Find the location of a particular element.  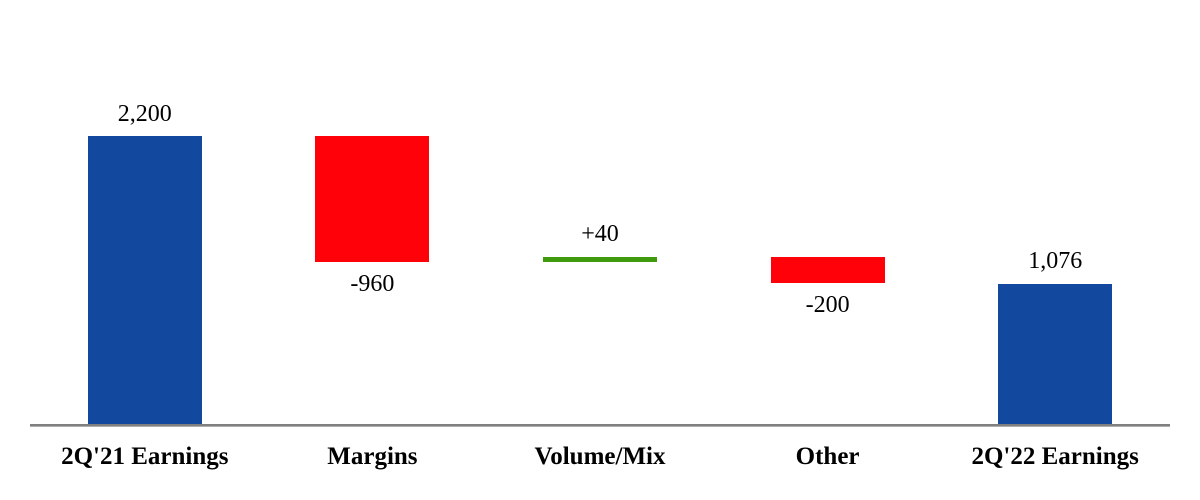

bar-other is located at coordinates (827, 270).